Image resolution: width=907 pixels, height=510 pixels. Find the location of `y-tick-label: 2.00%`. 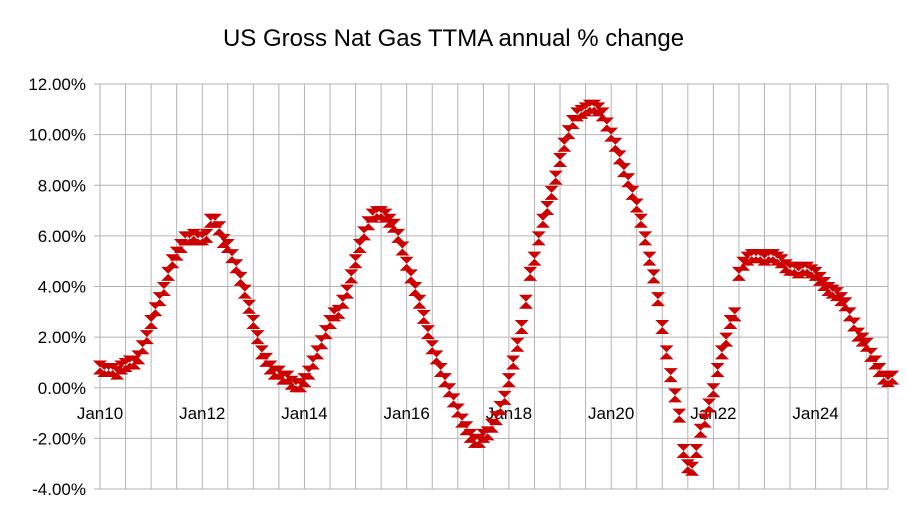

y-tick-label: 2.00% is located at coordinates (62, 337).